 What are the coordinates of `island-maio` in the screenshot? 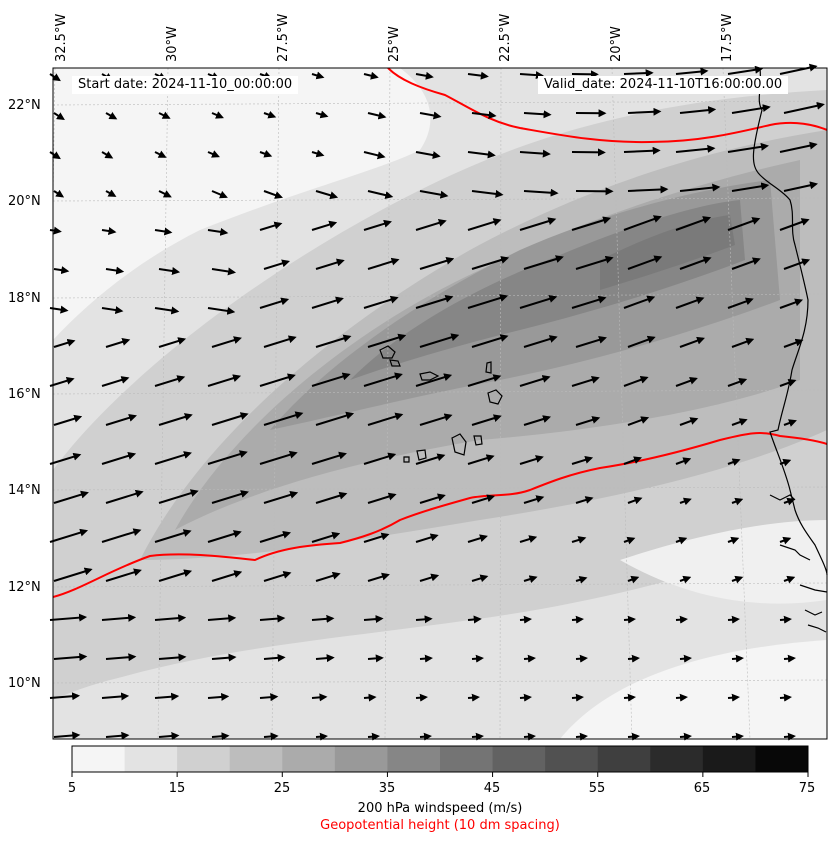 It's located at (478, 440).